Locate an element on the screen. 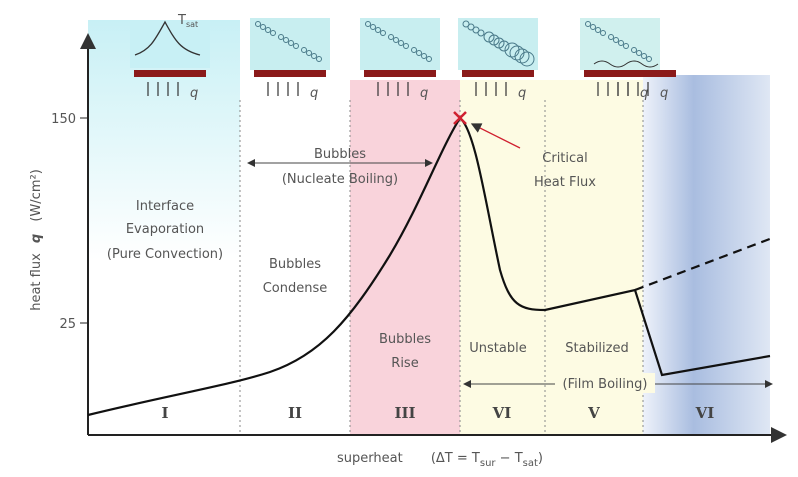 This screenshot has width=798, height=477. icon-curve is located at coordinates (167, 38).